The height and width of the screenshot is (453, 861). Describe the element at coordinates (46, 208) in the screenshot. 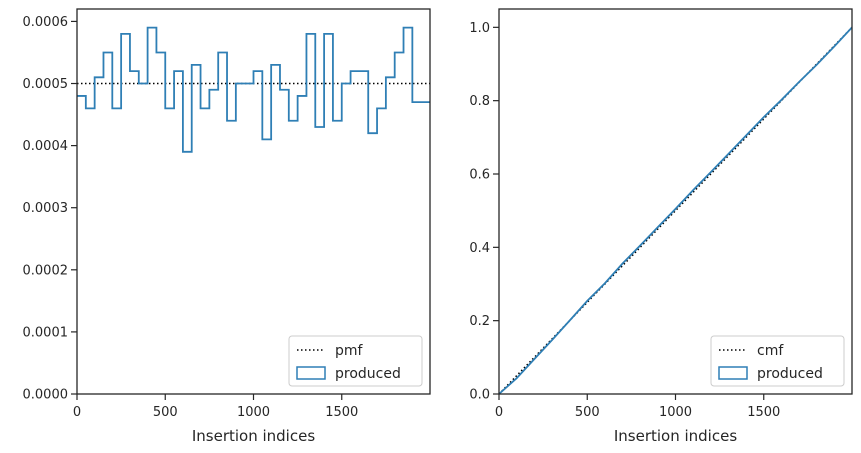

I see `y-tick-label: 0.0003` at that location.